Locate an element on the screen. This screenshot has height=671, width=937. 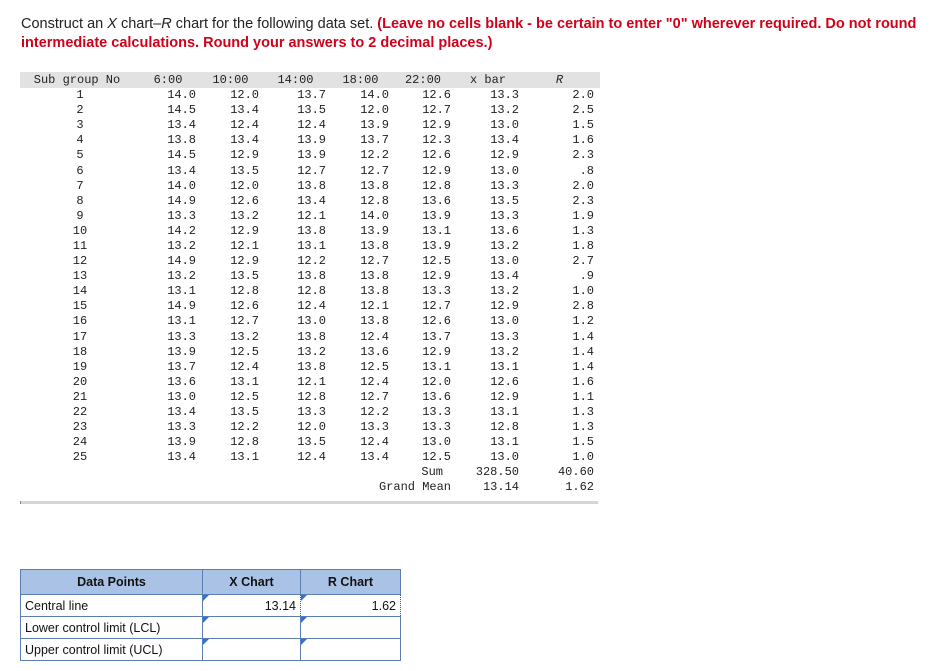
cell: 14.5 is located at coordinates (181, 110).